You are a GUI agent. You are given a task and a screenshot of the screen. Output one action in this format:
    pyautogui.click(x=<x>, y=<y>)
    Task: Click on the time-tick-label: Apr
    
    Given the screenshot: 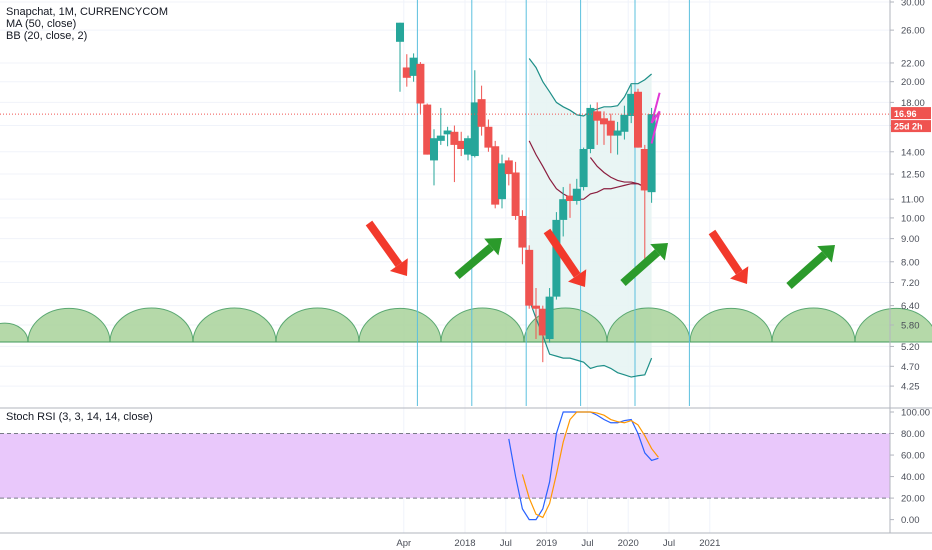 What is the action you would take?
    pyautogui.click(x=403, y=543)
    